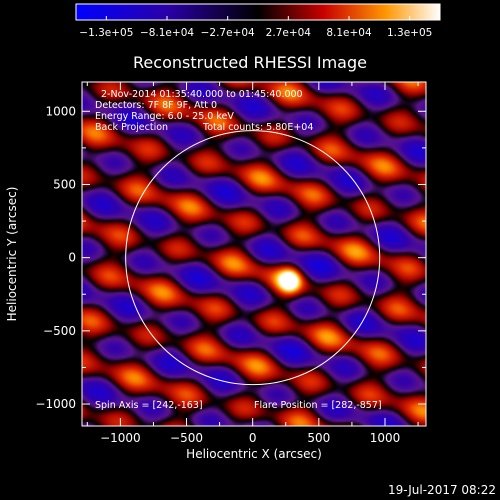 This screenshot has width=500, height=500. I want to click on annotation-spin-axis: Spin Axis = [242,-163], so click(149, 405).